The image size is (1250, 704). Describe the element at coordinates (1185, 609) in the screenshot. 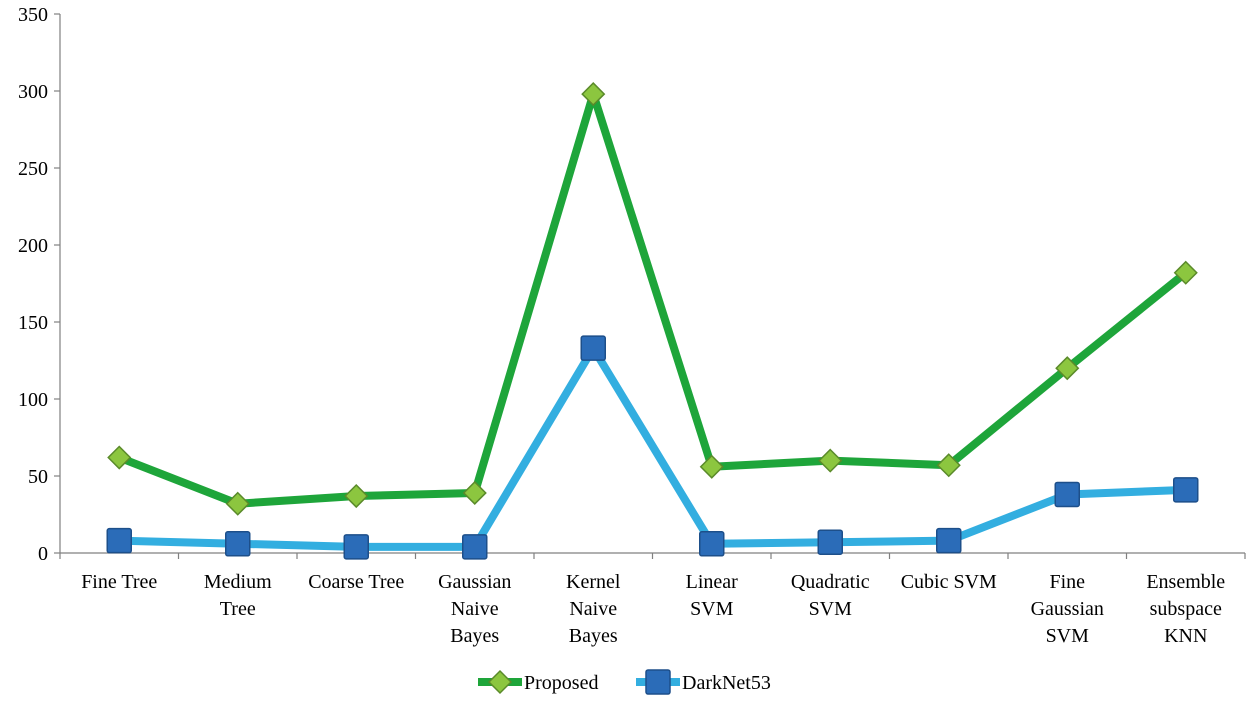

I see `x-tick-label: Ensemble subspace KNN` at that location.